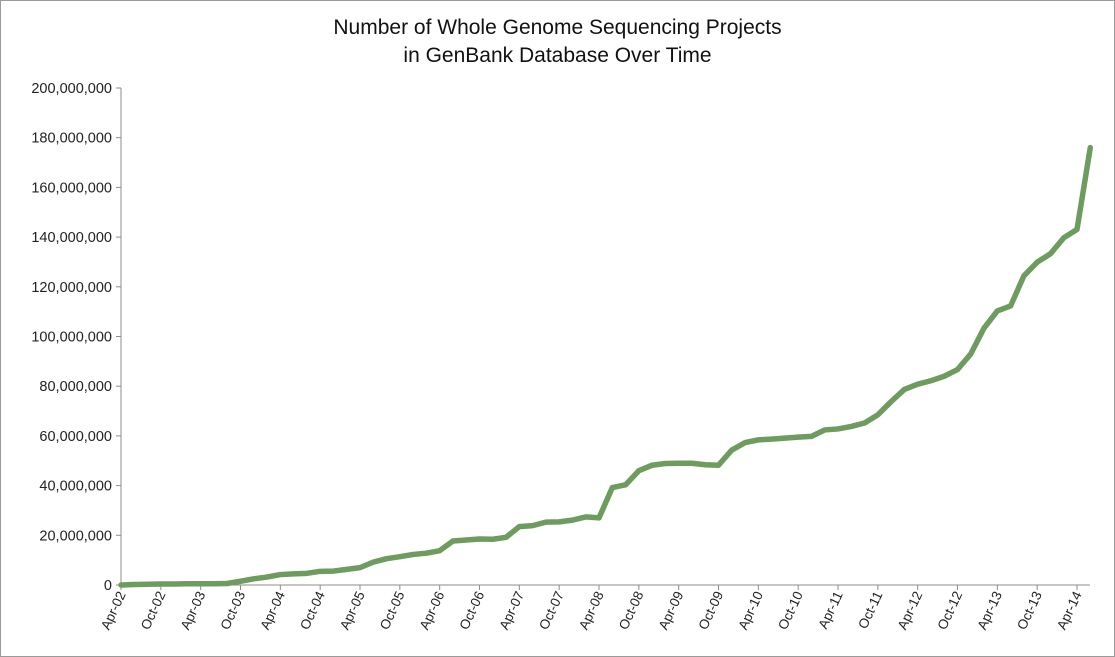  Describe the element at coordinates (352, 610) in the screenshot. I see `x-tick-label: Apr-05` at that location.